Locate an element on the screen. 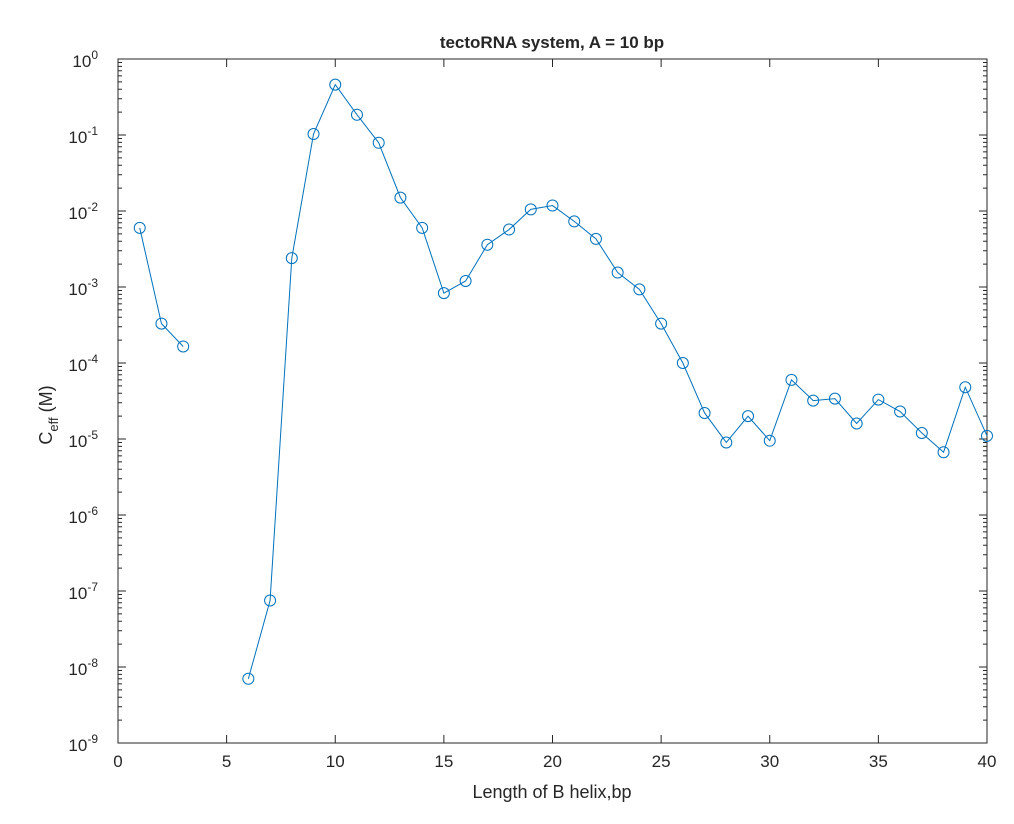 This screenshot has height=824, width=1014. y-tick-label-exponent: -9 is located at coordinates (92, 739).